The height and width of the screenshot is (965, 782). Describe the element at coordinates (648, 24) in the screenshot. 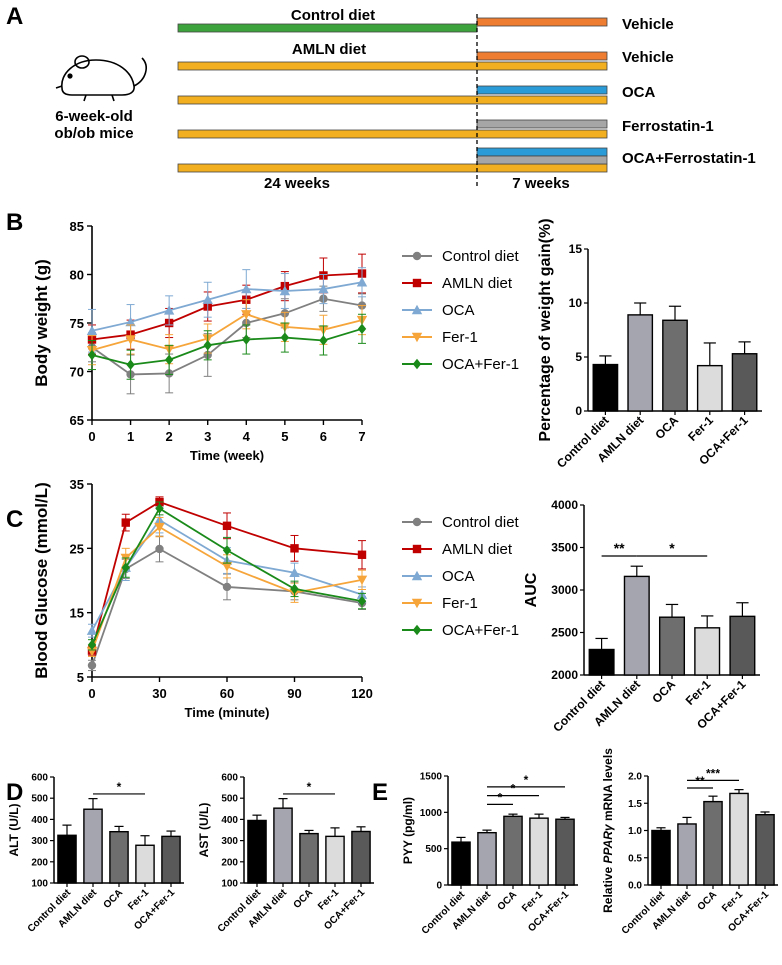

I see `treatment-label: Vehicle` at that location.